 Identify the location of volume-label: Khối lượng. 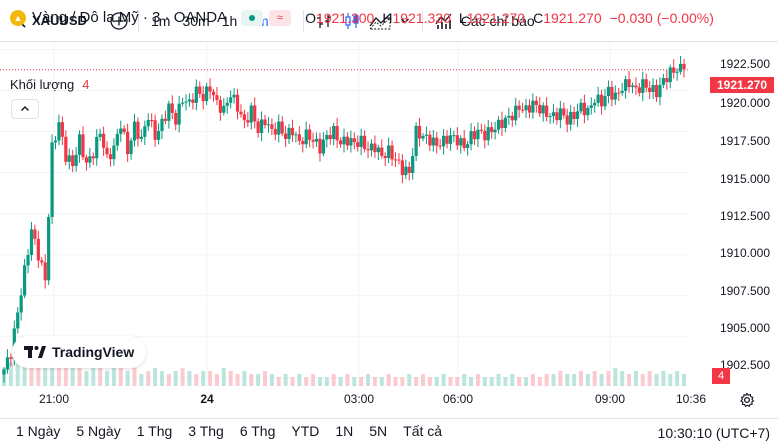
(42, 84).